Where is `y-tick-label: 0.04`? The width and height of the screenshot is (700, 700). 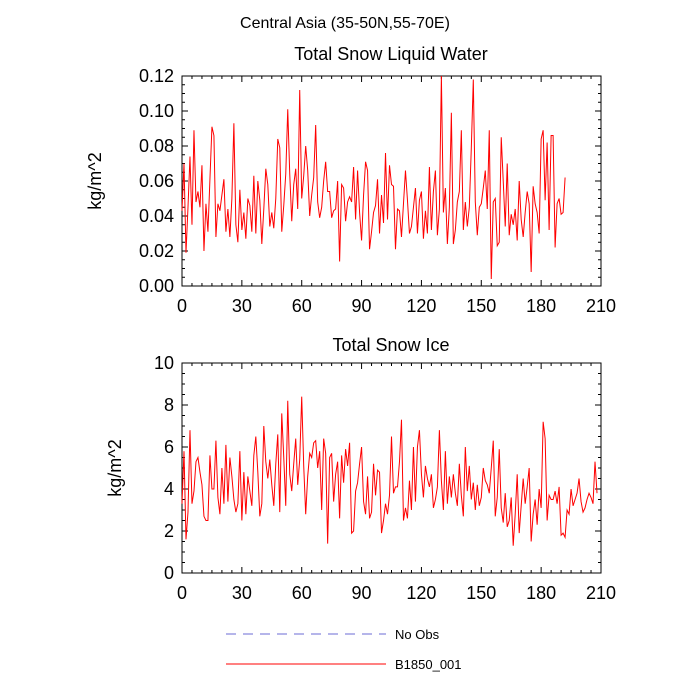 y-tick-label: 0.04 is located at coordinates (156, 216).